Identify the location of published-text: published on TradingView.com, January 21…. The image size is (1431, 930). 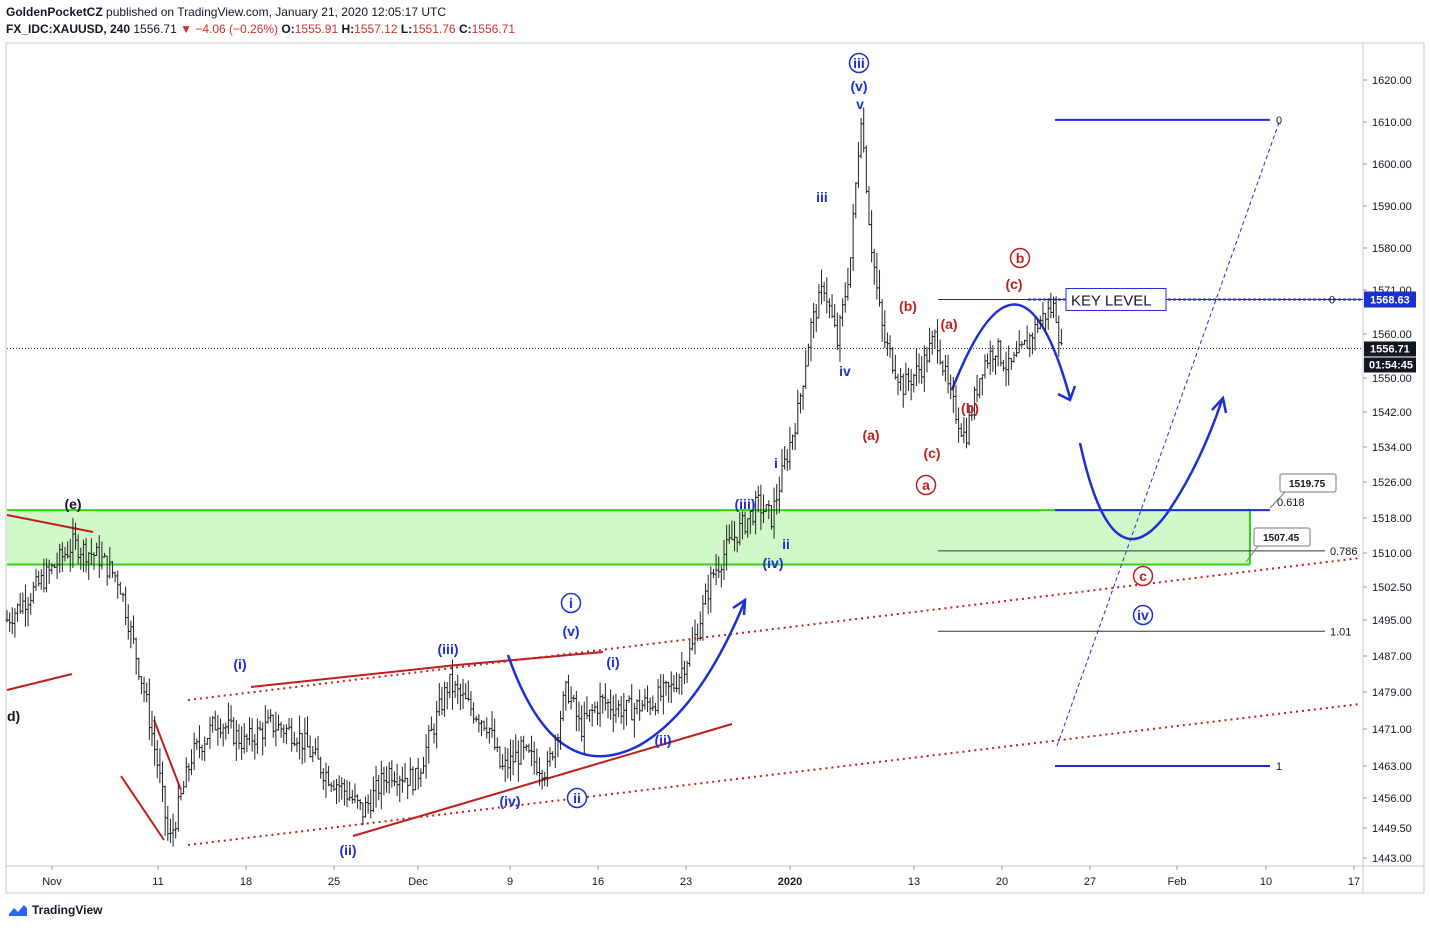
(276, 12).